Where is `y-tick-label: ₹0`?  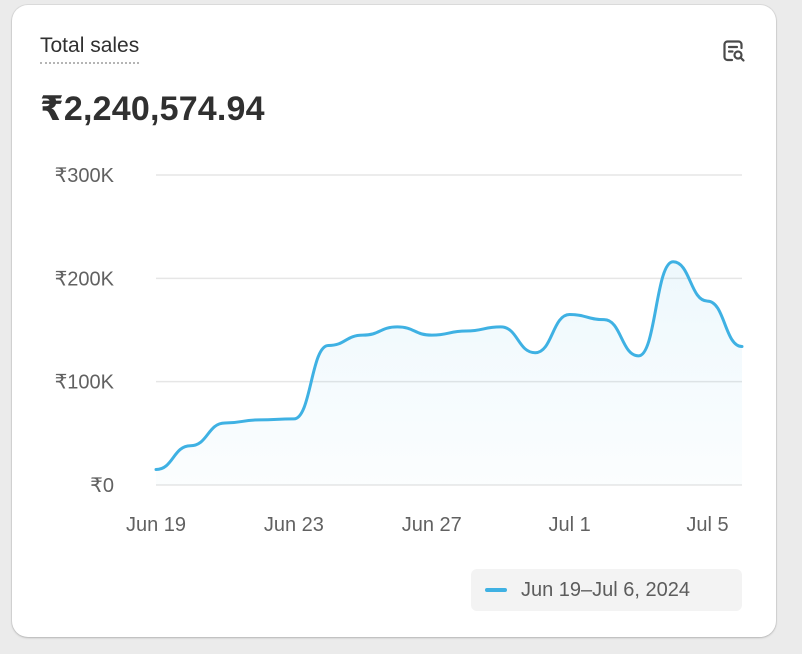 y-tick-label: ₹0 is located at coordinates (102, 486).